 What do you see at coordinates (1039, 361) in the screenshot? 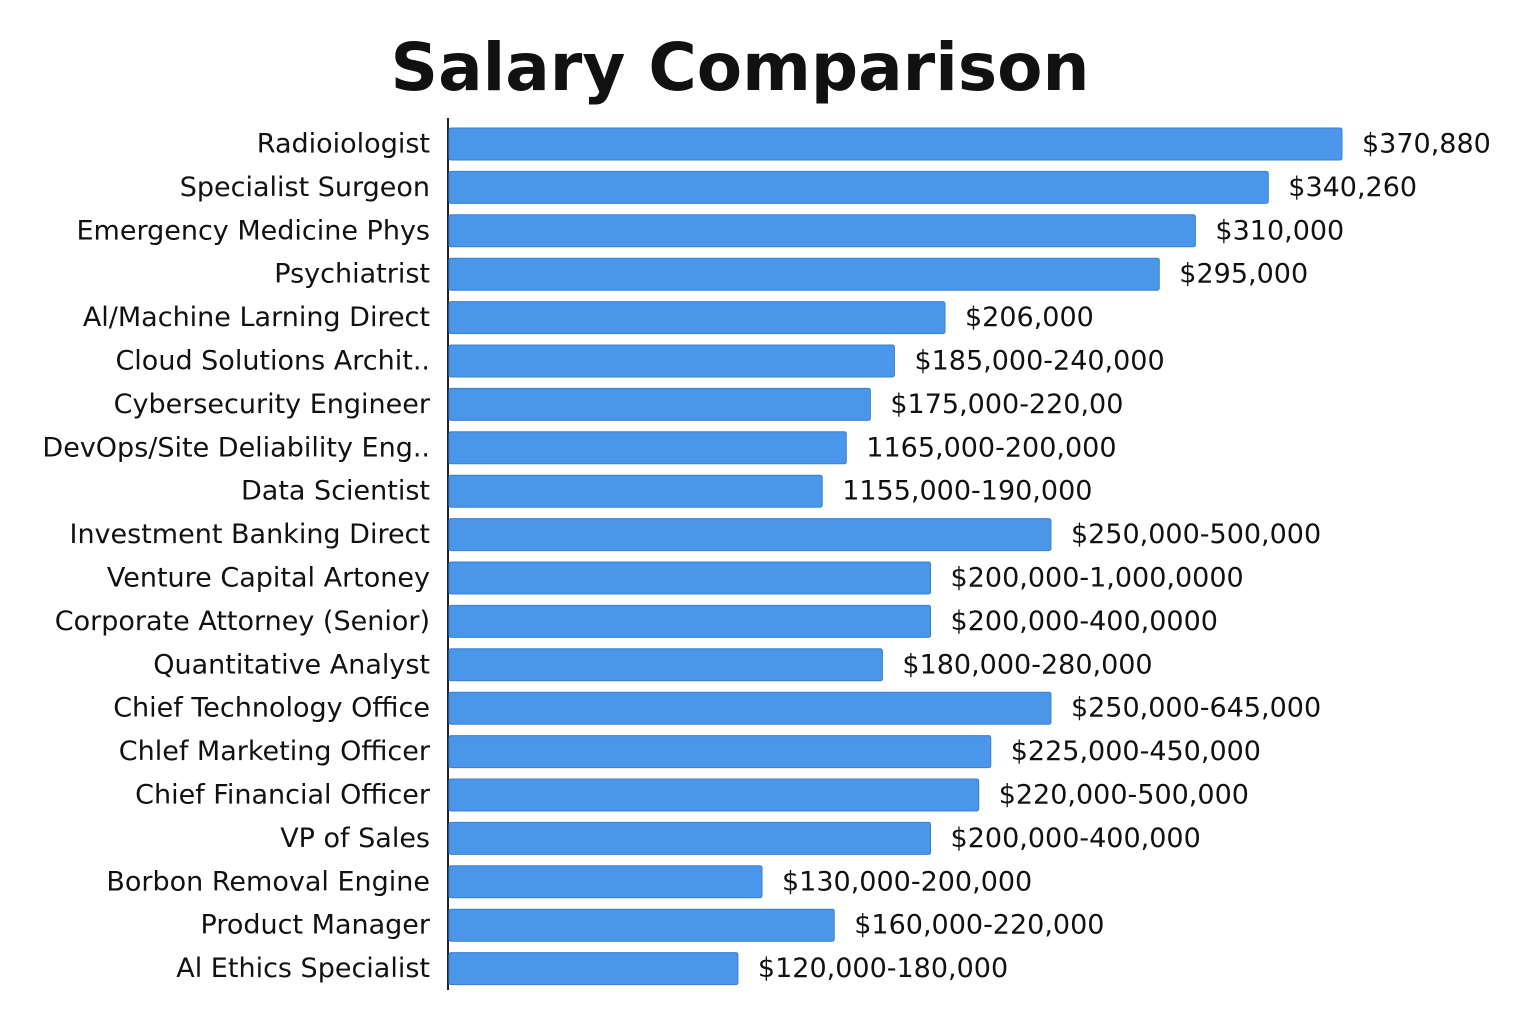
I see `value-label: $185,000-240,000` at bounding box center [1039, 361].